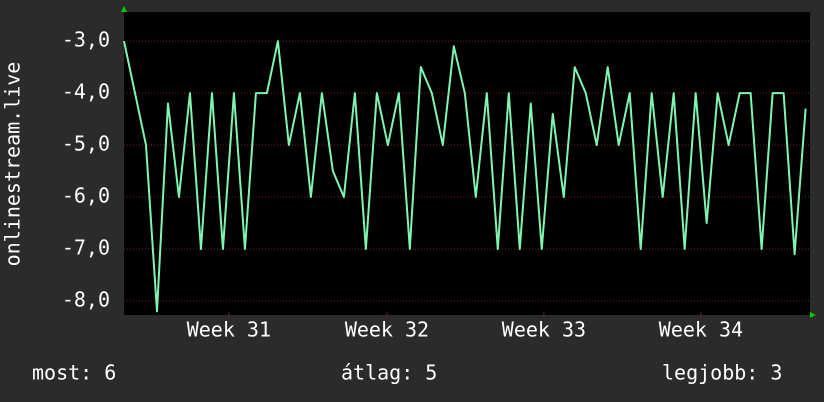 This screenshot has width=824, height=402. What do you see at coordinates (86, 196) in the screenshot?
I see `y-tick-label: -6,0` at bounding box center [86, 196].